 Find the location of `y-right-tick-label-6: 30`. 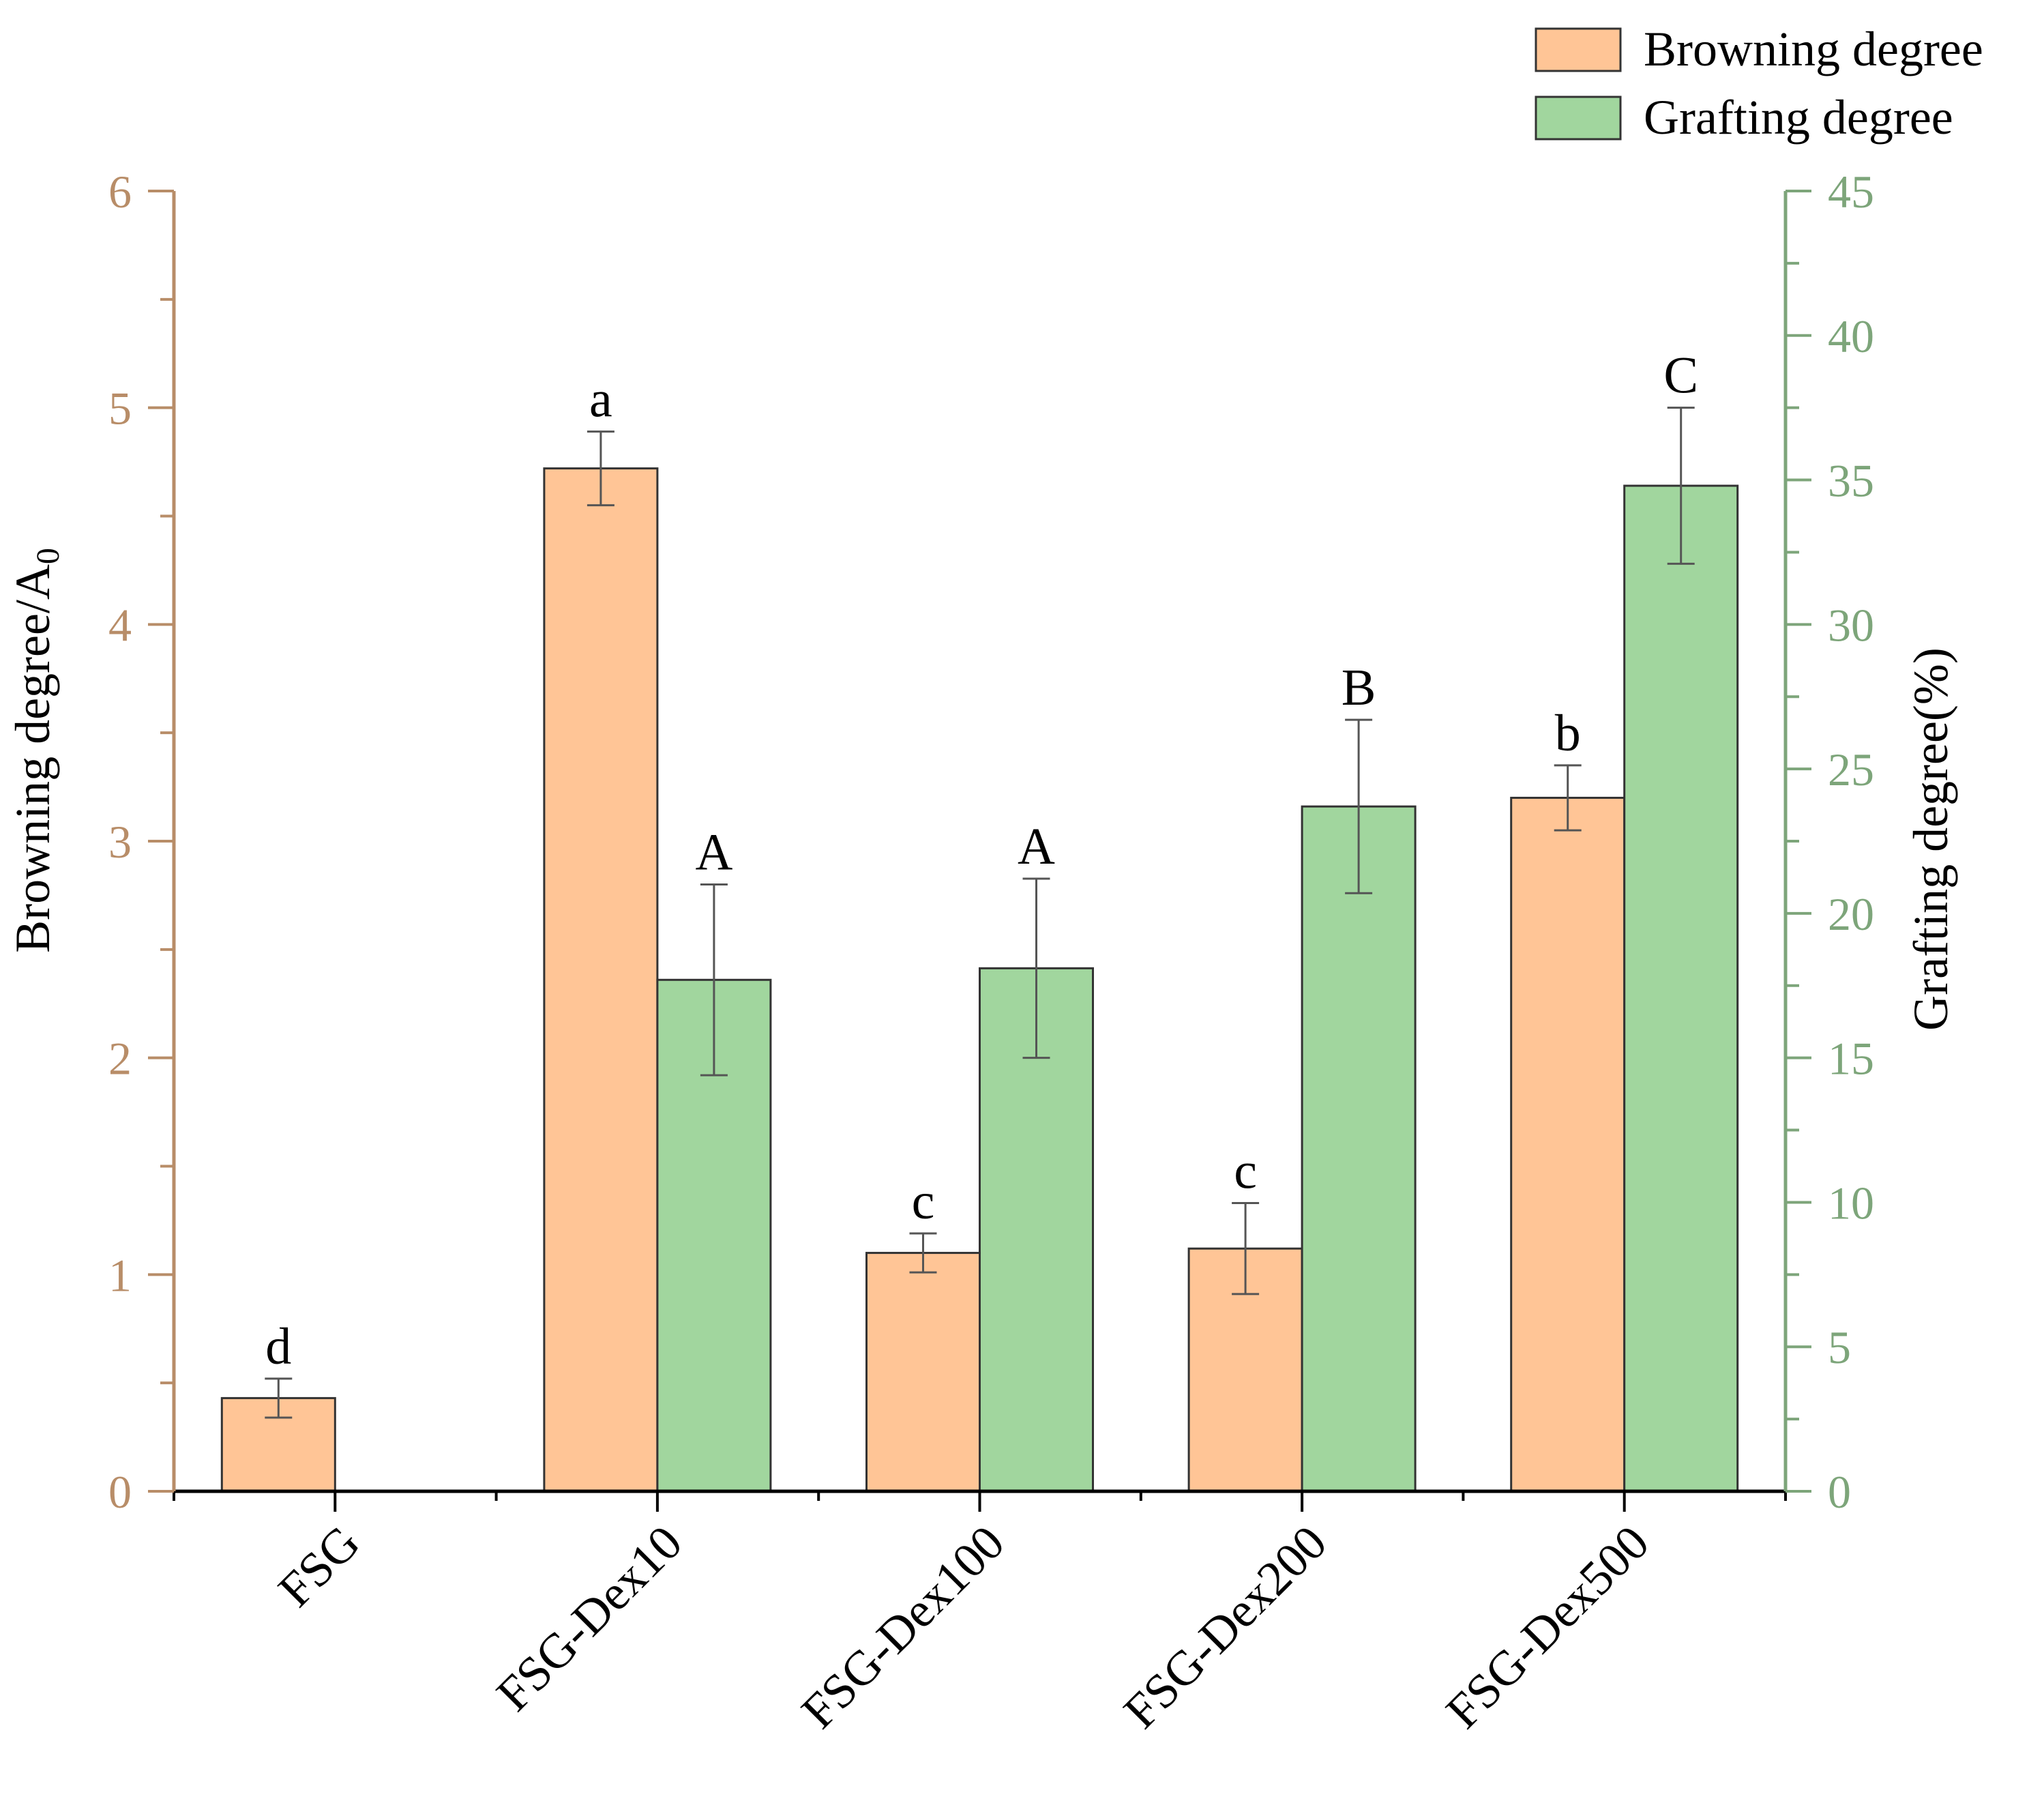

y-right-tick-label-6: 30 is located at coordinates (1851, 625).